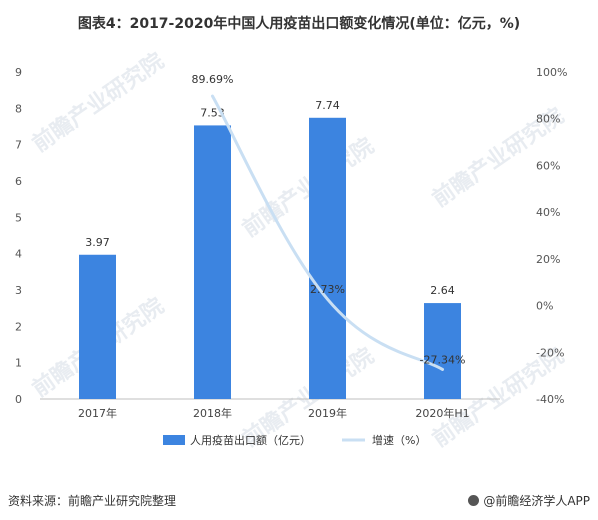 The image size is (598, 520). What do you see at coordinates (548, 165) in the screenshot?
I see `y-right-tick-label: 60%` at bounding box center [548, 165].